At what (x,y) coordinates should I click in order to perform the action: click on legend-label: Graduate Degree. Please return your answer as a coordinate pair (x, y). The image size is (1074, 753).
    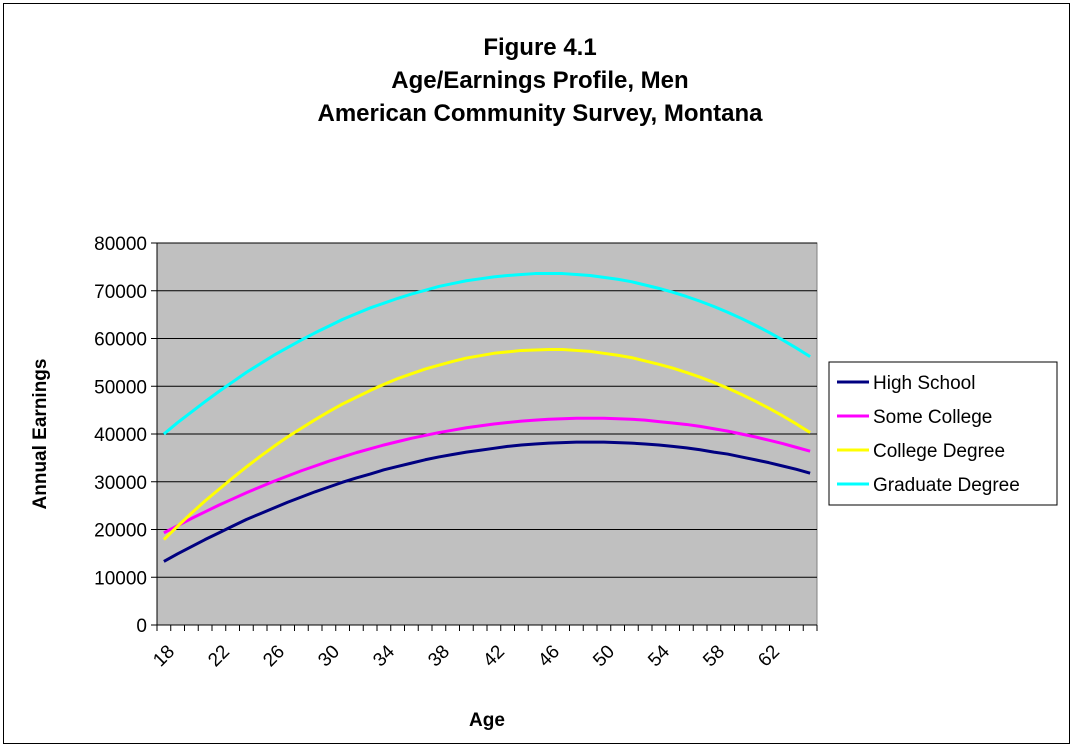
    Looking at the image, I should click on (946, 485).